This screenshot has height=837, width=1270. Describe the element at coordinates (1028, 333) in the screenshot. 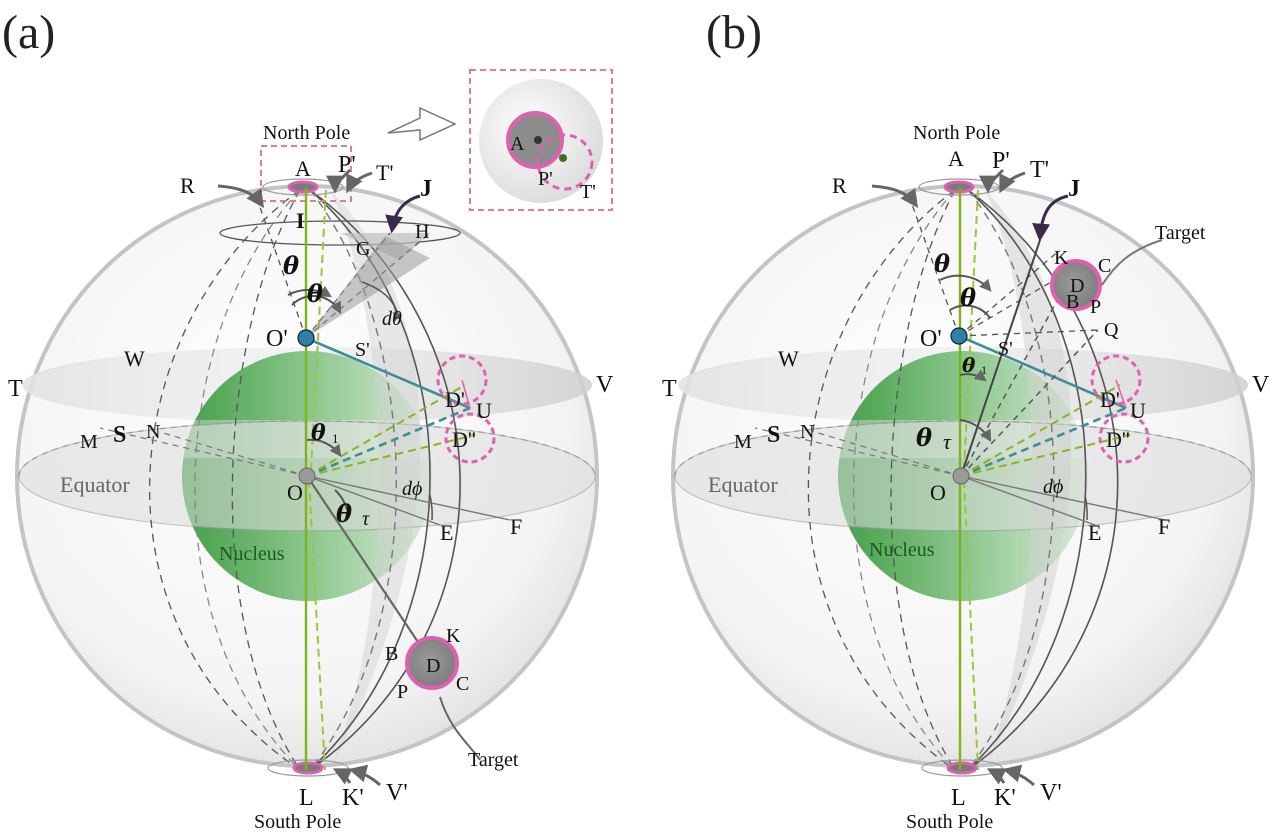

I see `line-oprime-q-b` at that location.